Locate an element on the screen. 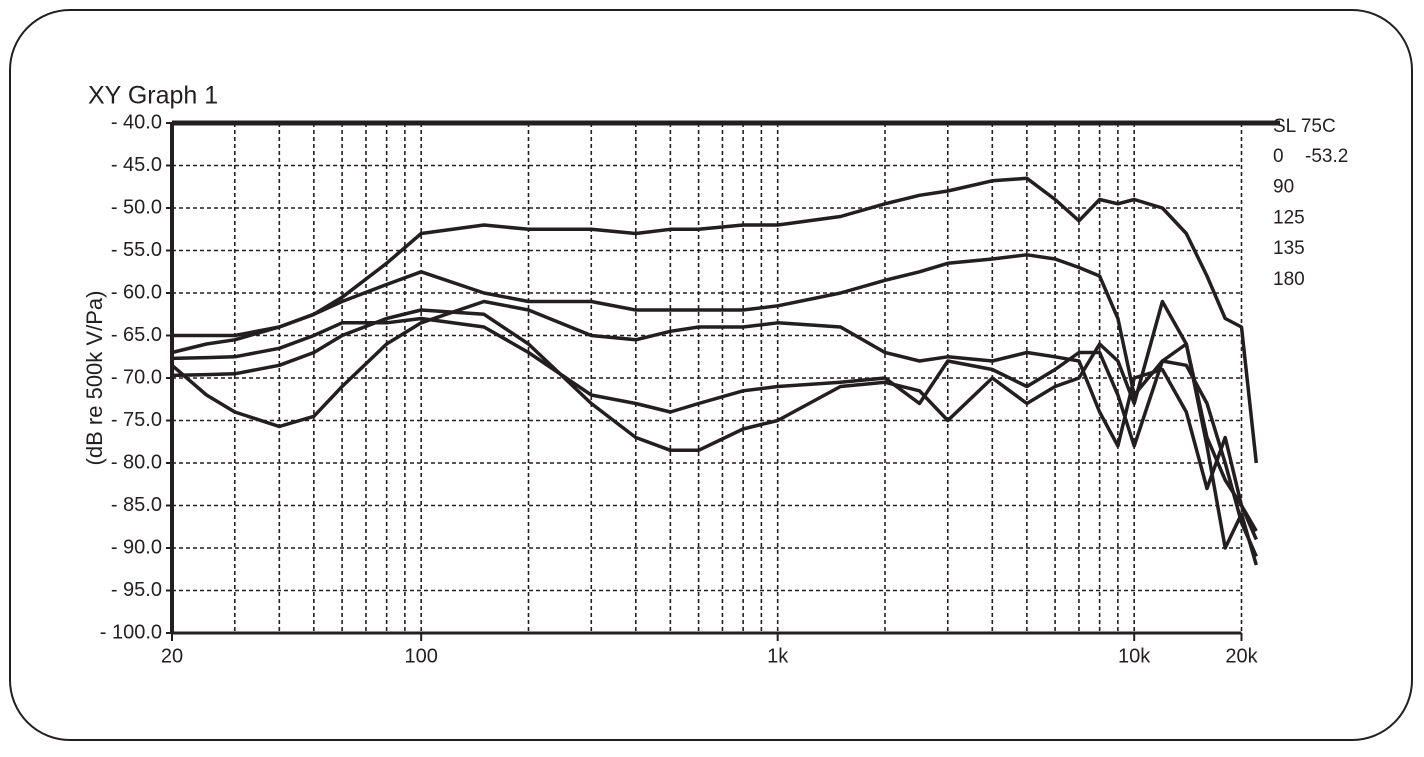 This screenshot has width=1424, height=757. legend-entry: 135 is located at coordinates (1289, 248).